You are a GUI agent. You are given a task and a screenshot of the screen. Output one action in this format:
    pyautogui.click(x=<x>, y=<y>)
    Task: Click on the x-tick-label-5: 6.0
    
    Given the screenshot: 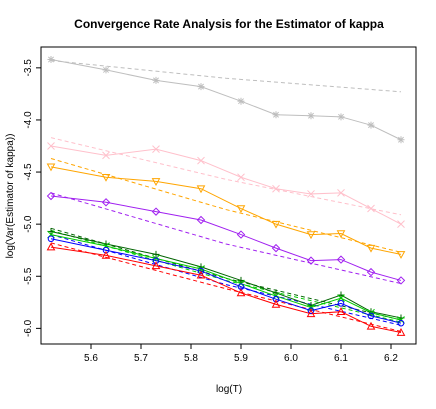 What is the action you would take?
    pyautogui.click(x=291, y=358)
    